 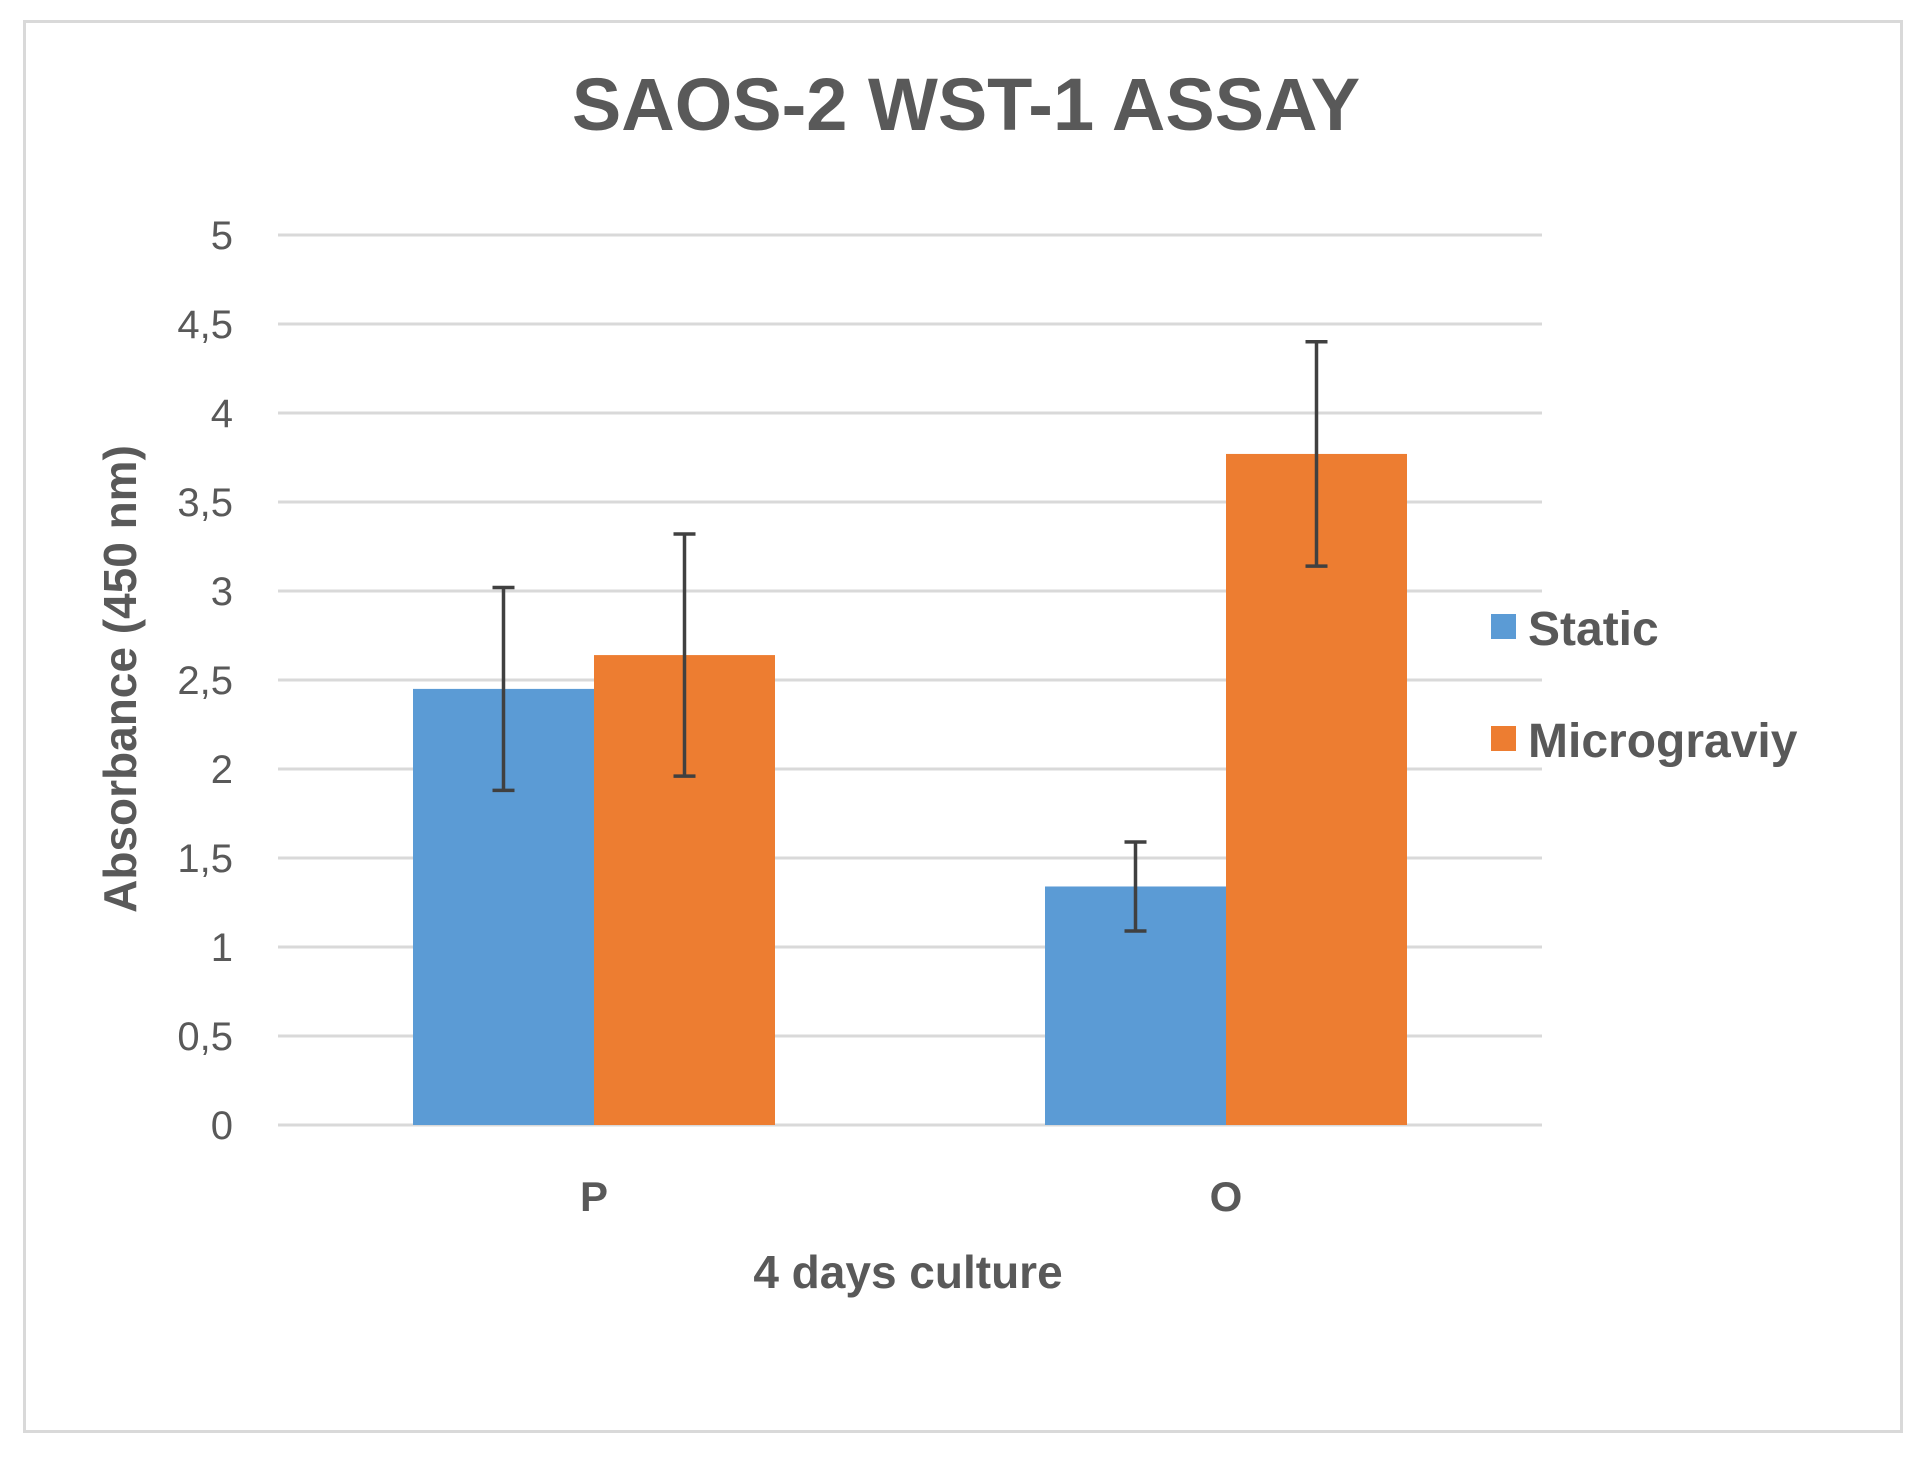 I want to click on y-tick-label: 4,5, so click(x=205, y=325).